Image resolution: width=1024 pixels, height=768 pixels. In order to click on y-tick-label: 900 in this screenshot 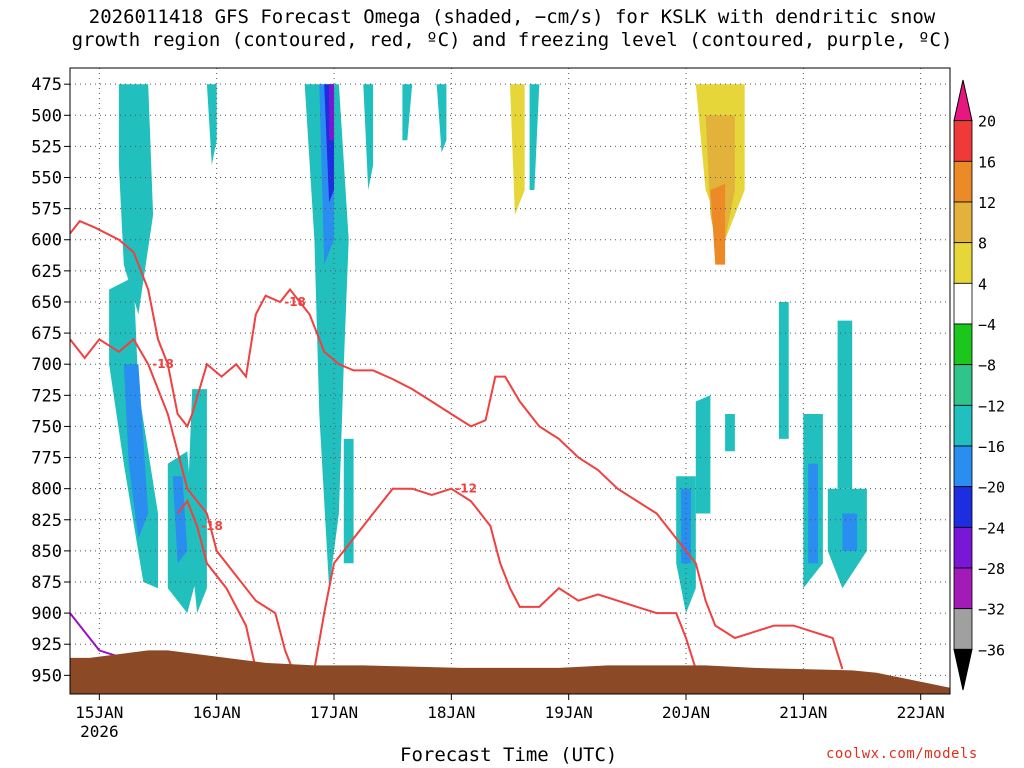, I will do `click(46, 614)`.